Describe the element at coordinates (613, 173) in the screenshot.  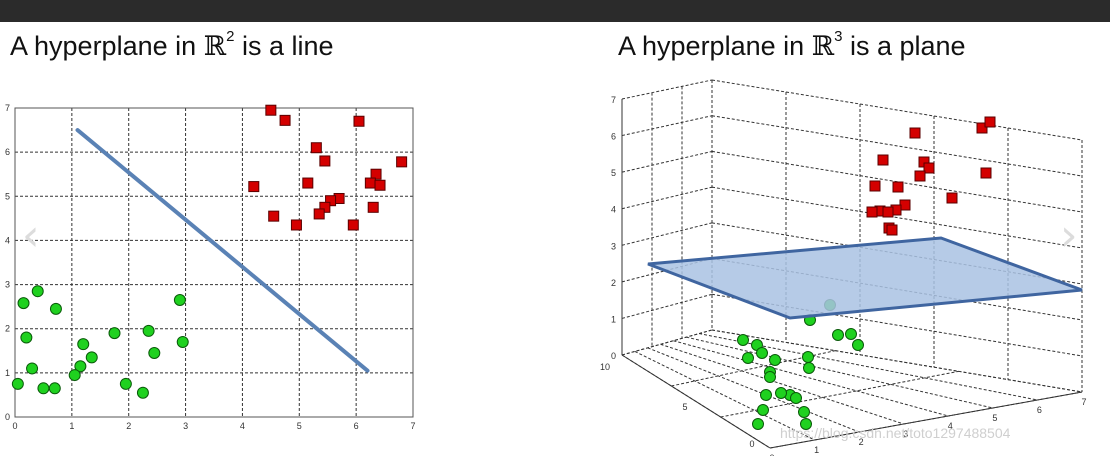
I see `z-tick-label: 5` at that location.